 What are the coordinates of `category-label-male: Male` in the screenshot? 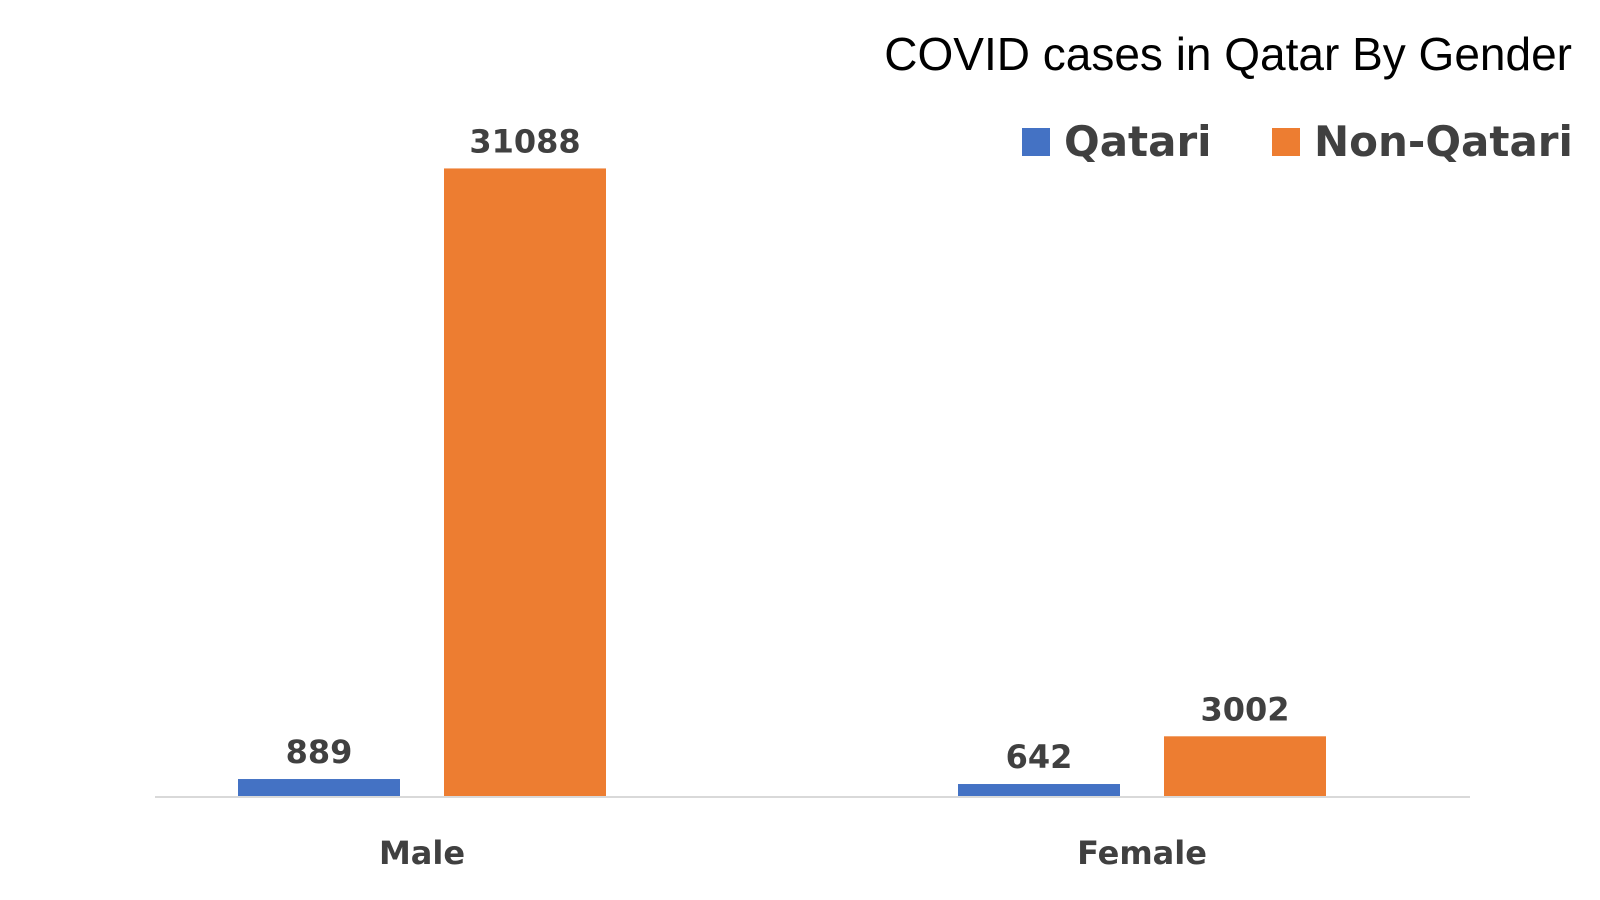 It's located at (422, 853).